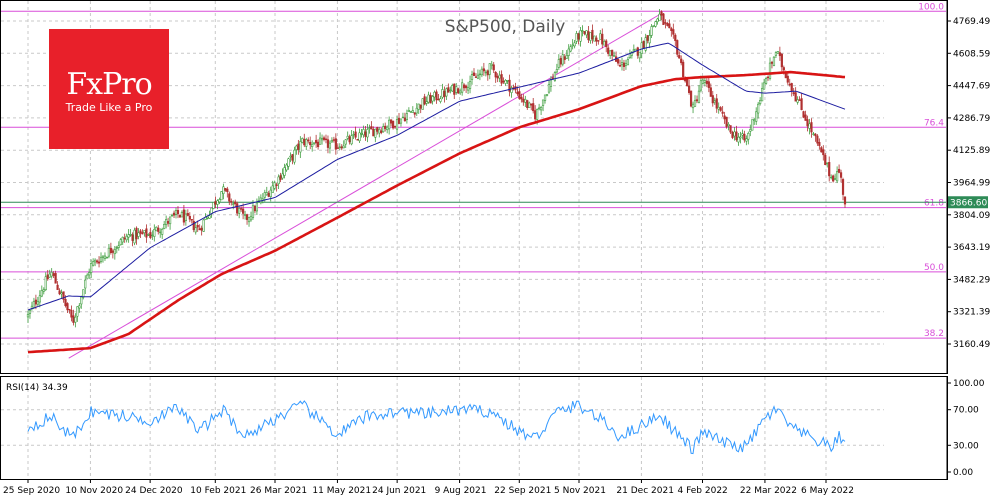 The image size is (1000, 500). Describe the element at coordinates (968, 203) in the screenshot. I see `last-price-label: 3866.60` at that location.